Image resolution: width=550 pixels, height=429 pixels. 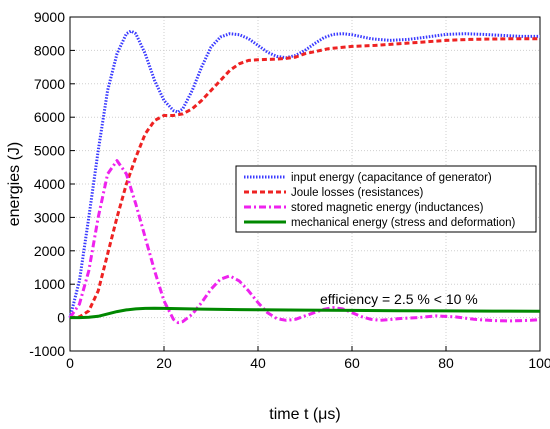 I want to click on y-tick-label-6: 5000, so click(x=49, y=151).